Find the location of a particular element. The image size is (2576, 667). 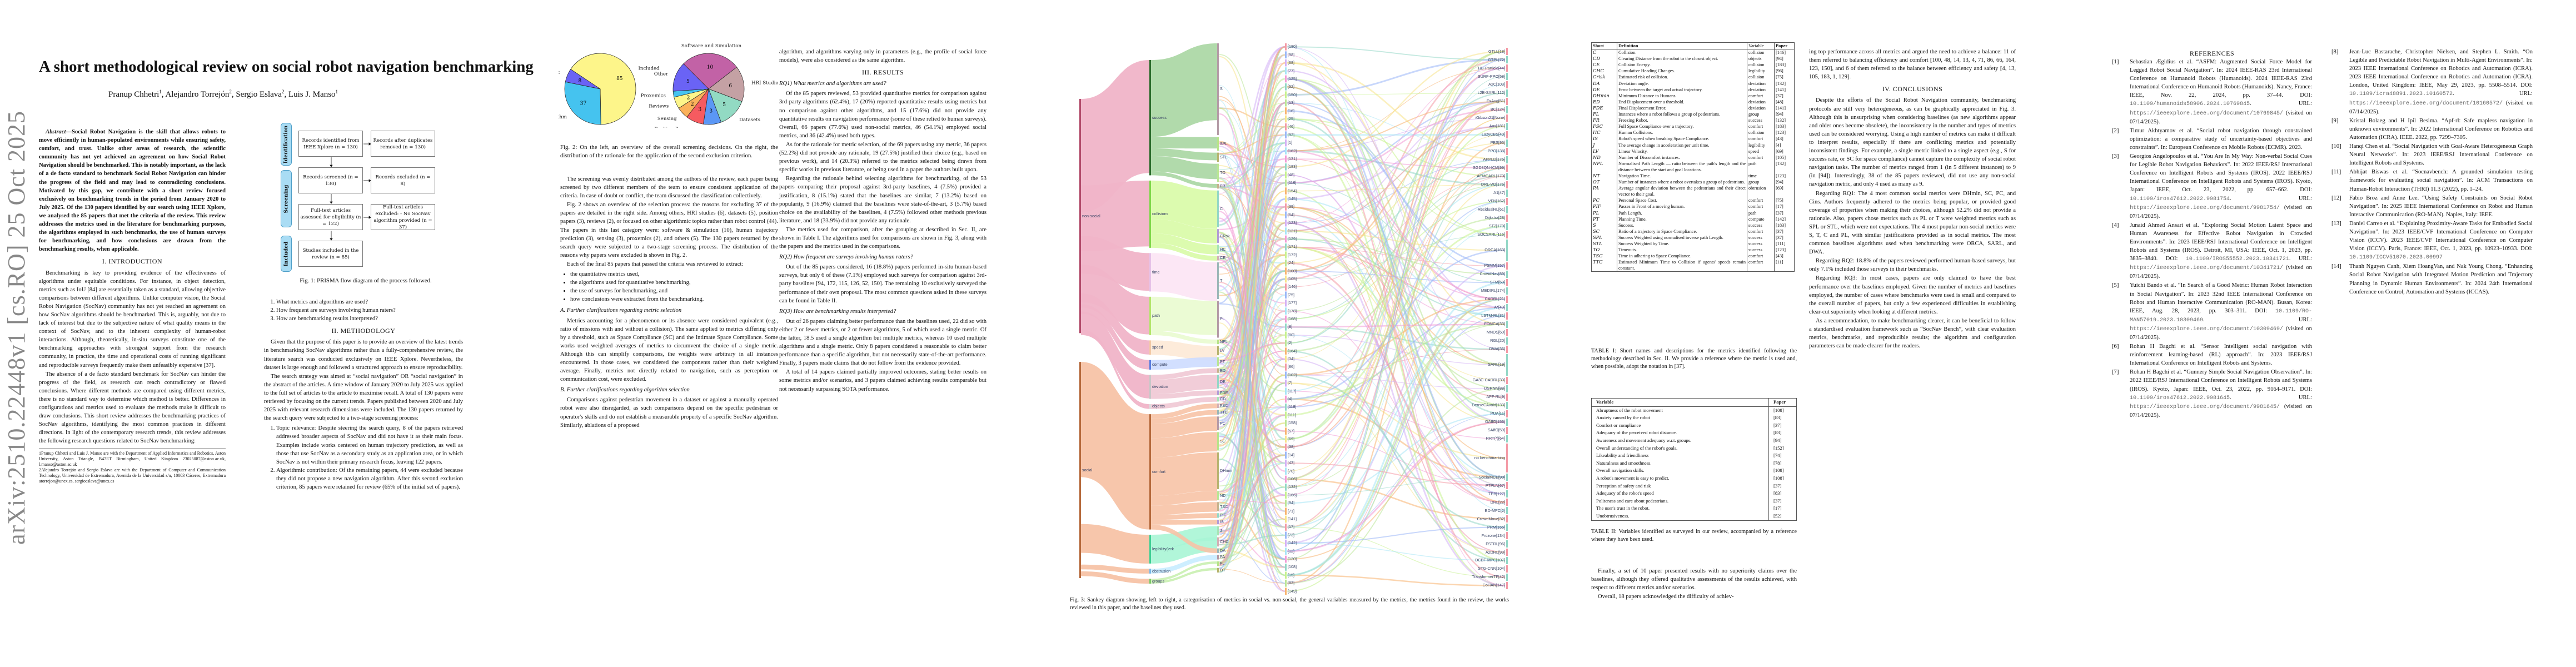

cell-definition: Freezing Robot. is located at coordinates (1682, 120).